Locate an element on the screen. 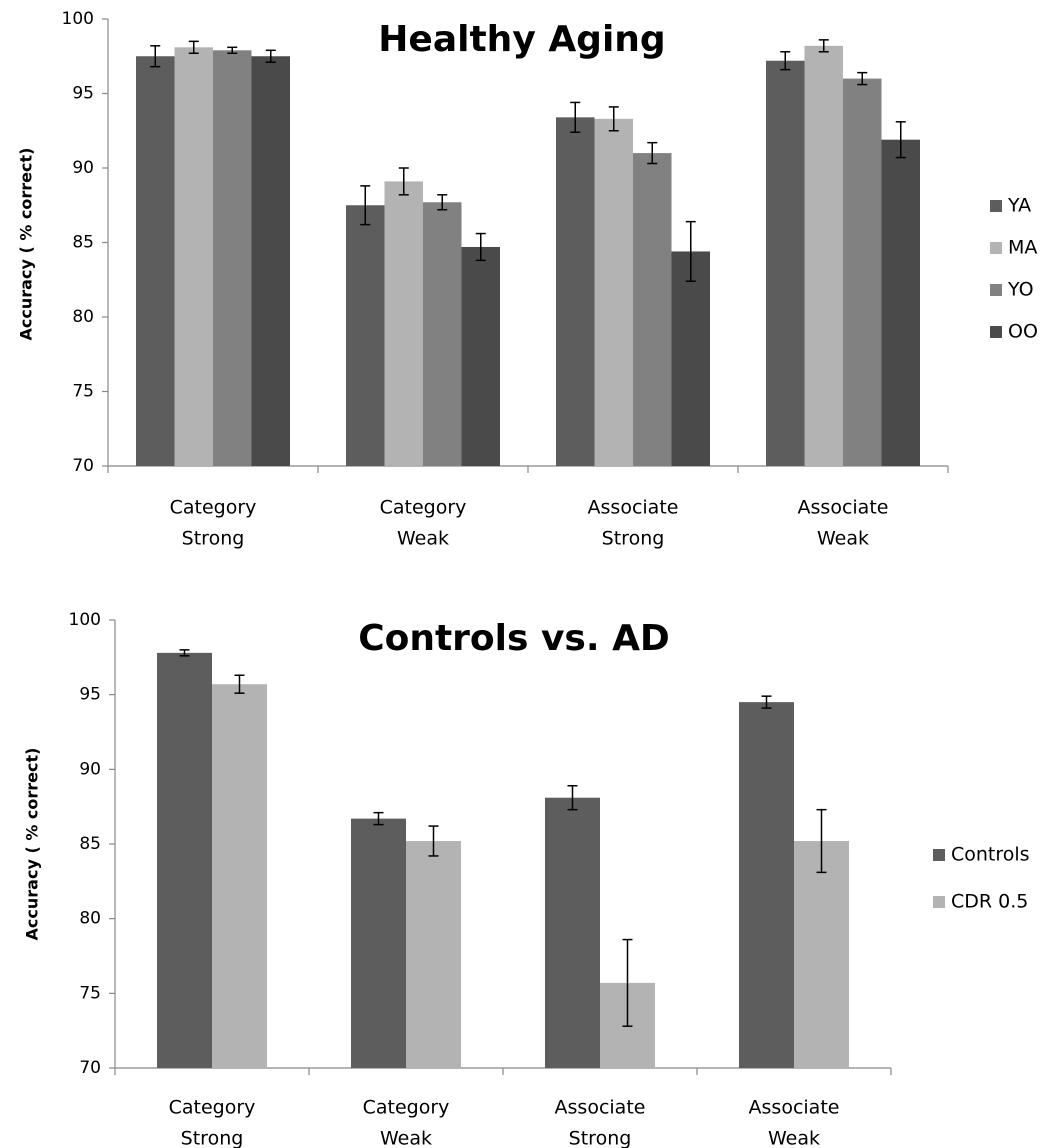  legend-label: CDR 0.5 is located at coordinates (989, 902).